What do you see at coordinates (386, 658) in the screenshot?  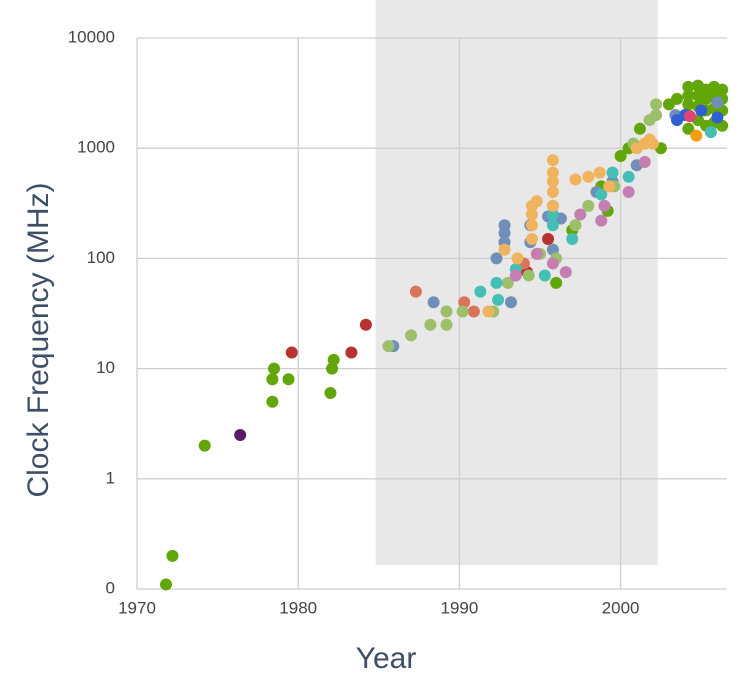 I see `x-axis-title: Year` at bounding box center [386, 658].